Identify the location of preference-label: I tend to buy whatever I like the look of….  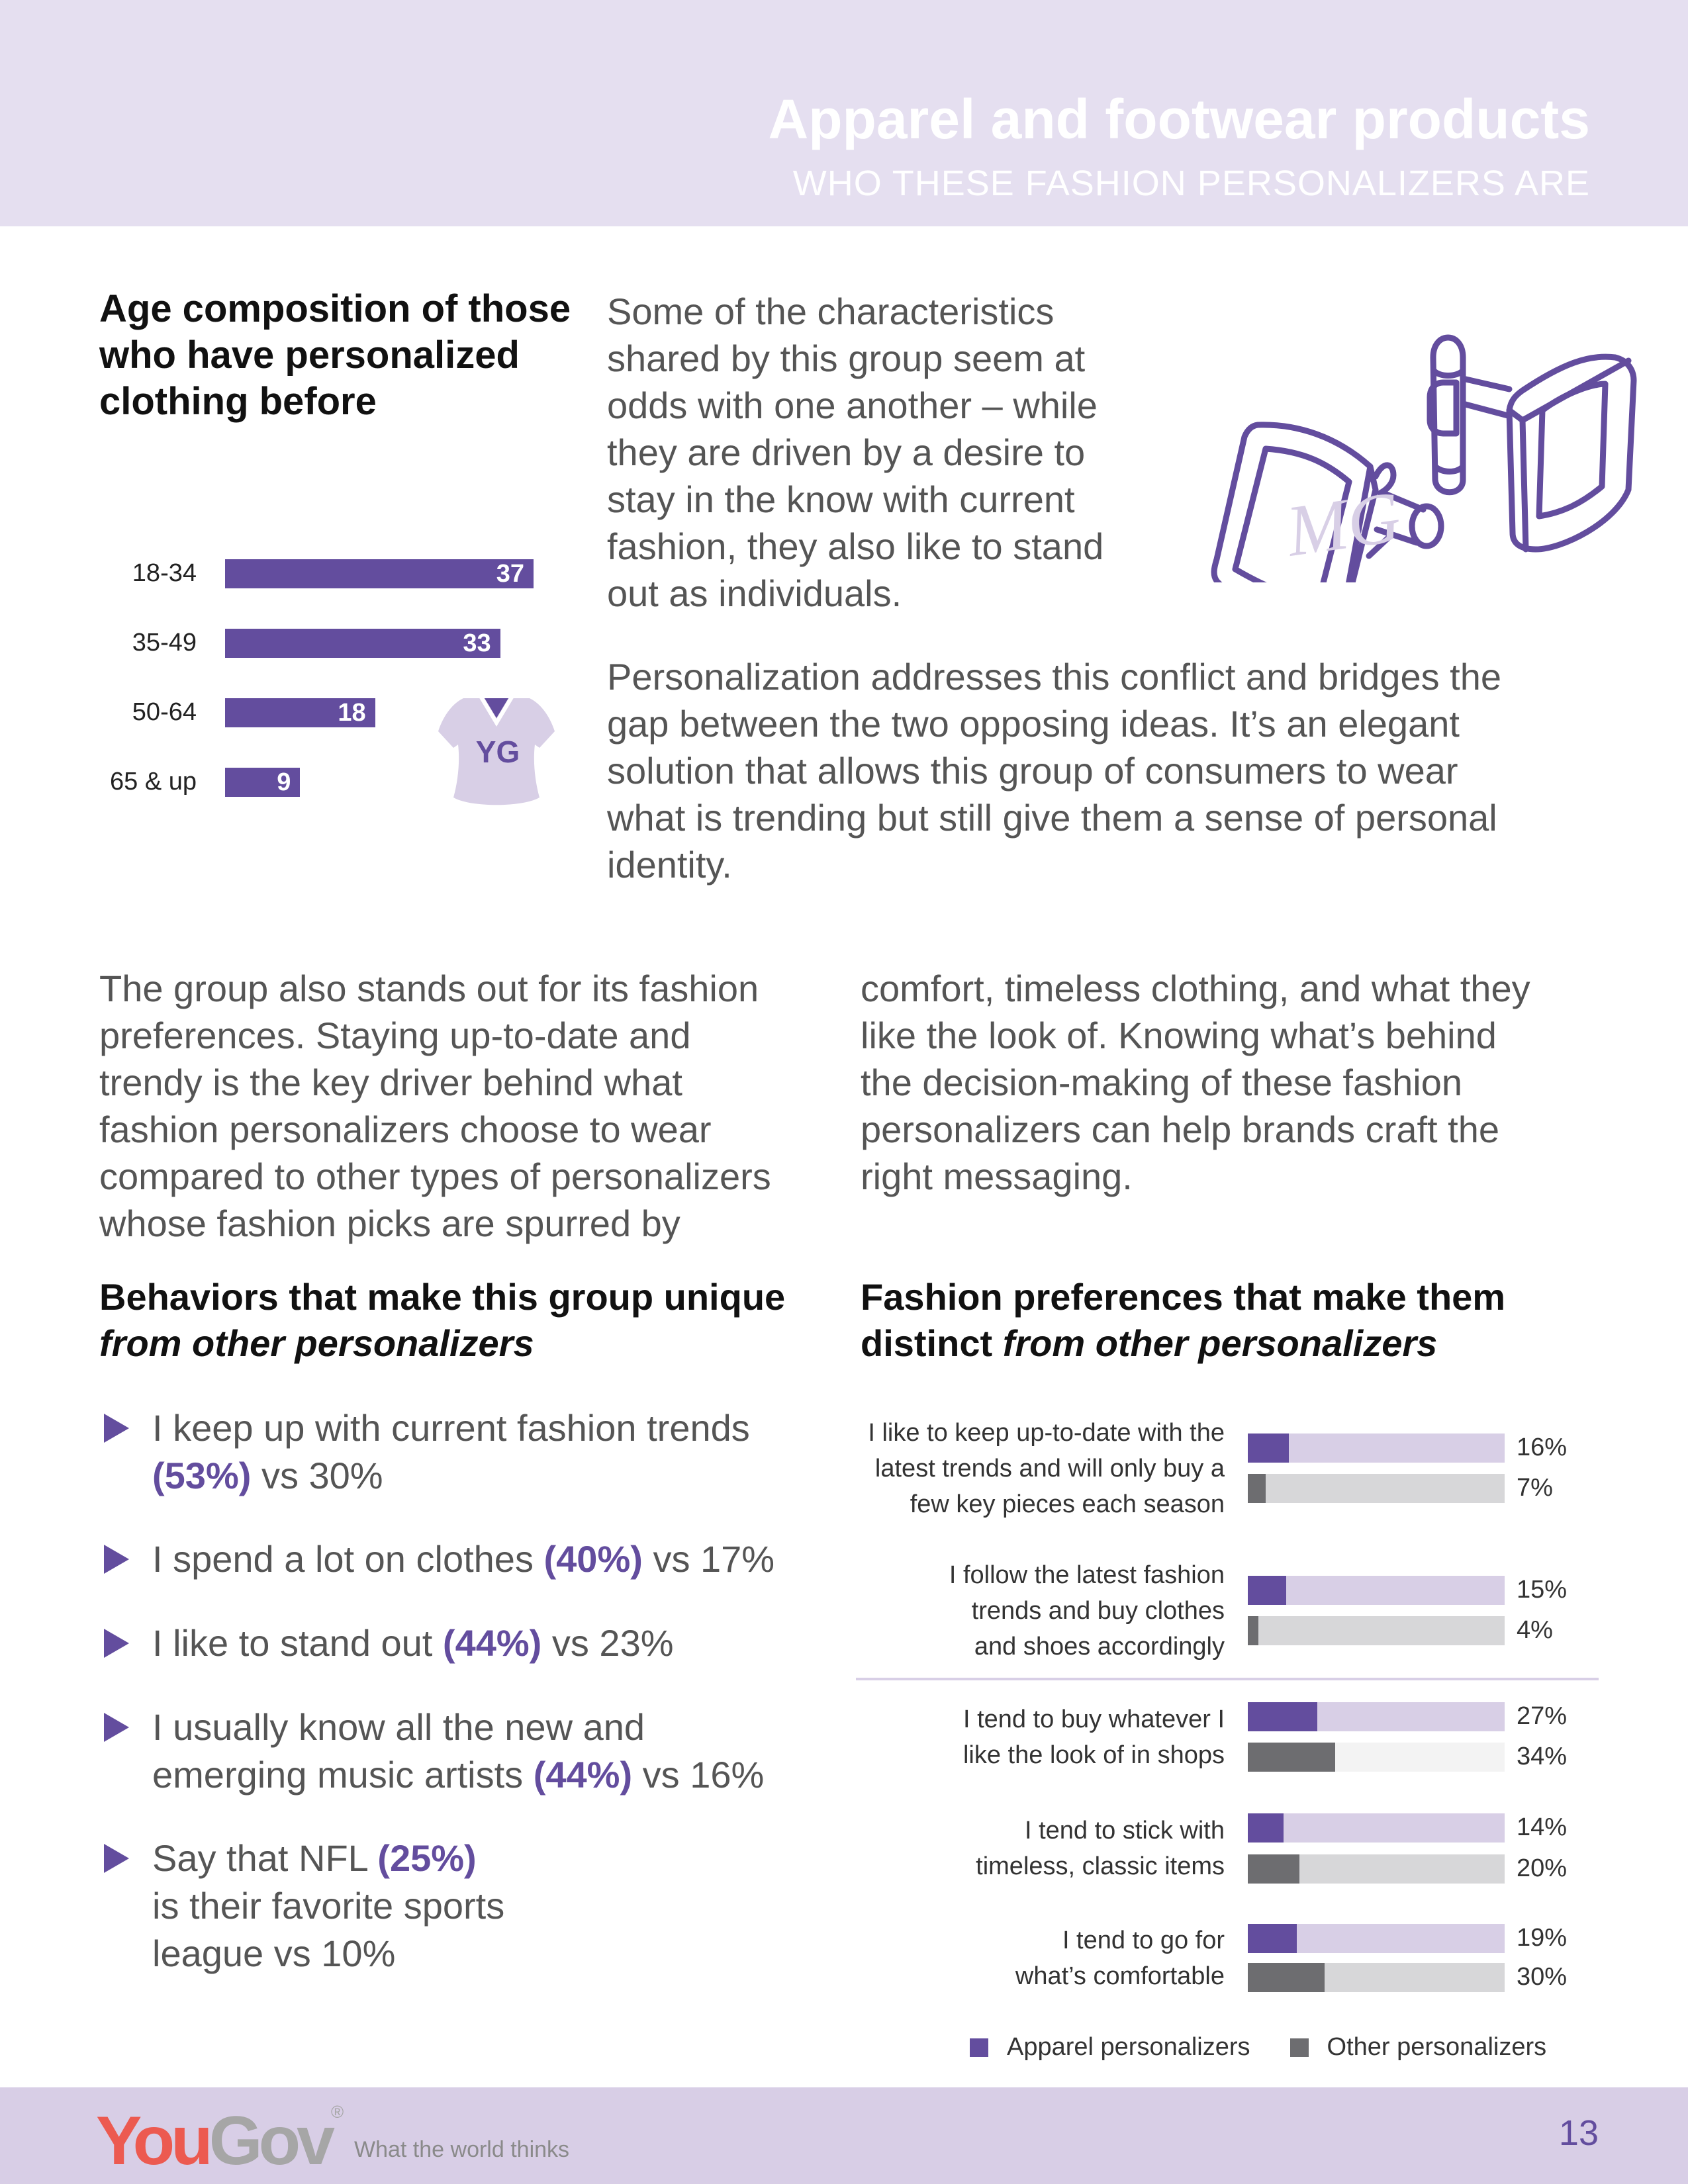
(999, 1738).